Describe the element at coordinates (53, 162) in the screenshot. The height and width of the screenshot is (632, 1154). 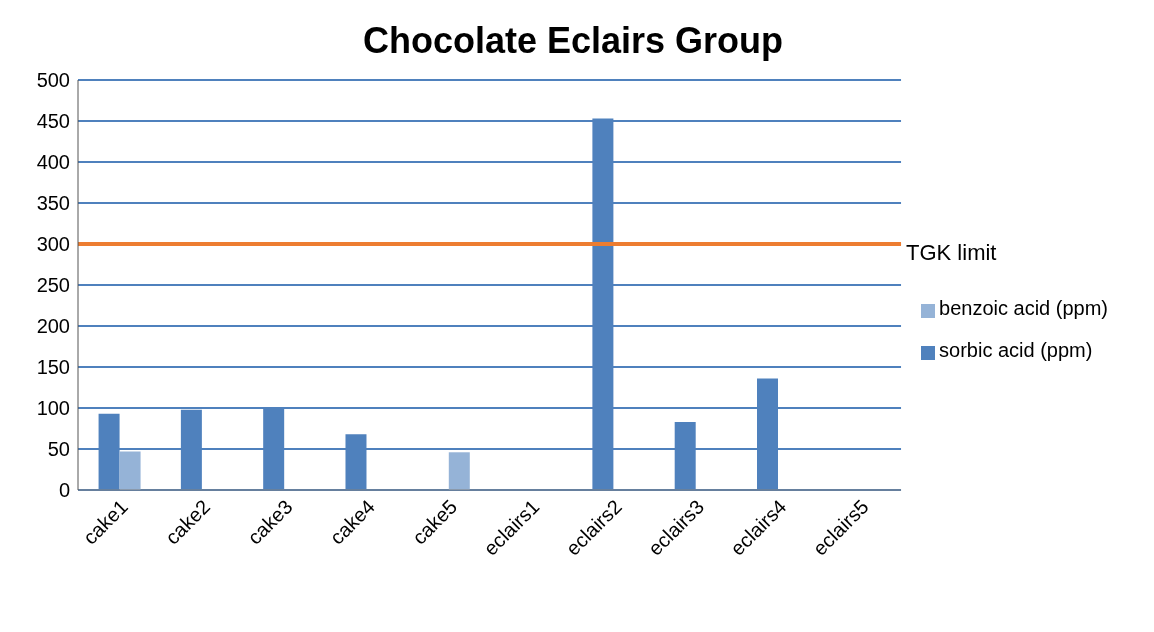
I see `y-tick-label: 400` at that location.